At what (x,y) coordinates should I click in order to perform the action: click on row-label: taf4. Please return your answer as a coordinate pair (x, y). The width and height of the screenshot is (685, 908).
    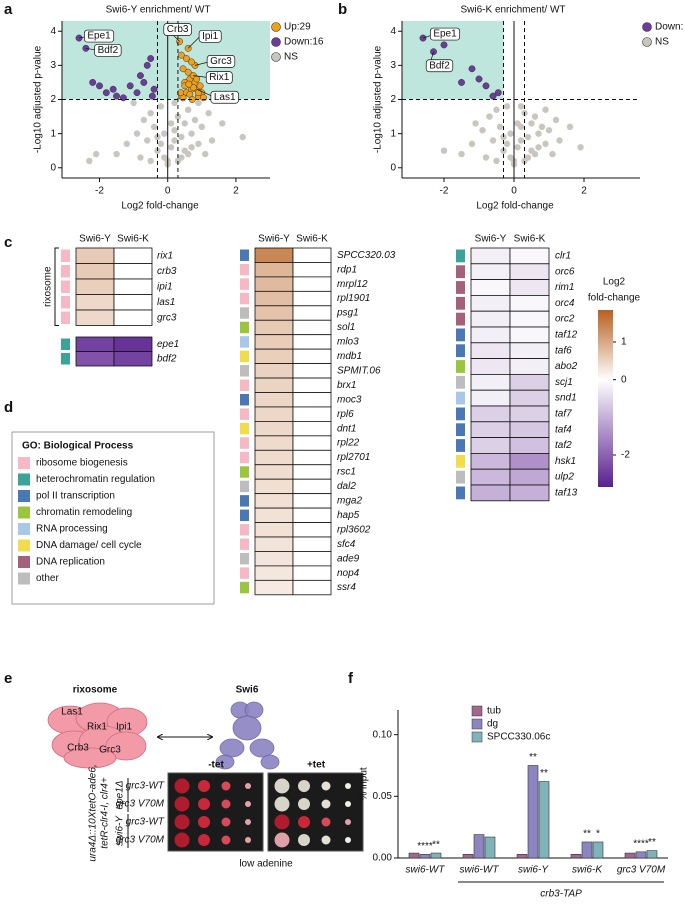
    Looking at the image, I should click on (563, 429).